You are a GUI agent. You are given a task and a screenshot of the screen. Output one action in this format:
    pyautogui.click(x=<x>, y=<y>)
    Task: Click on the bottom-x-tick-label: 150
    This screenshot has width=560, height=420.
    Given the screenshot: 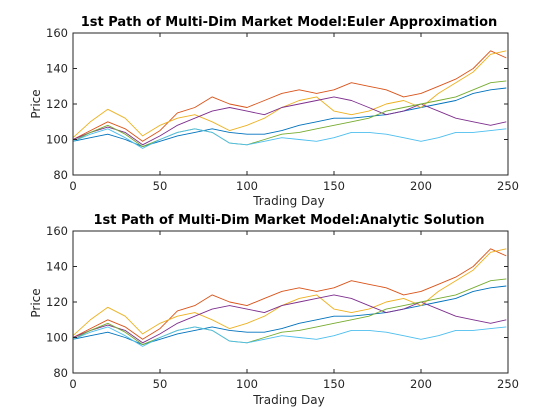 What is the action you would take?
    pyautogui.click(x=334, y=384)
    